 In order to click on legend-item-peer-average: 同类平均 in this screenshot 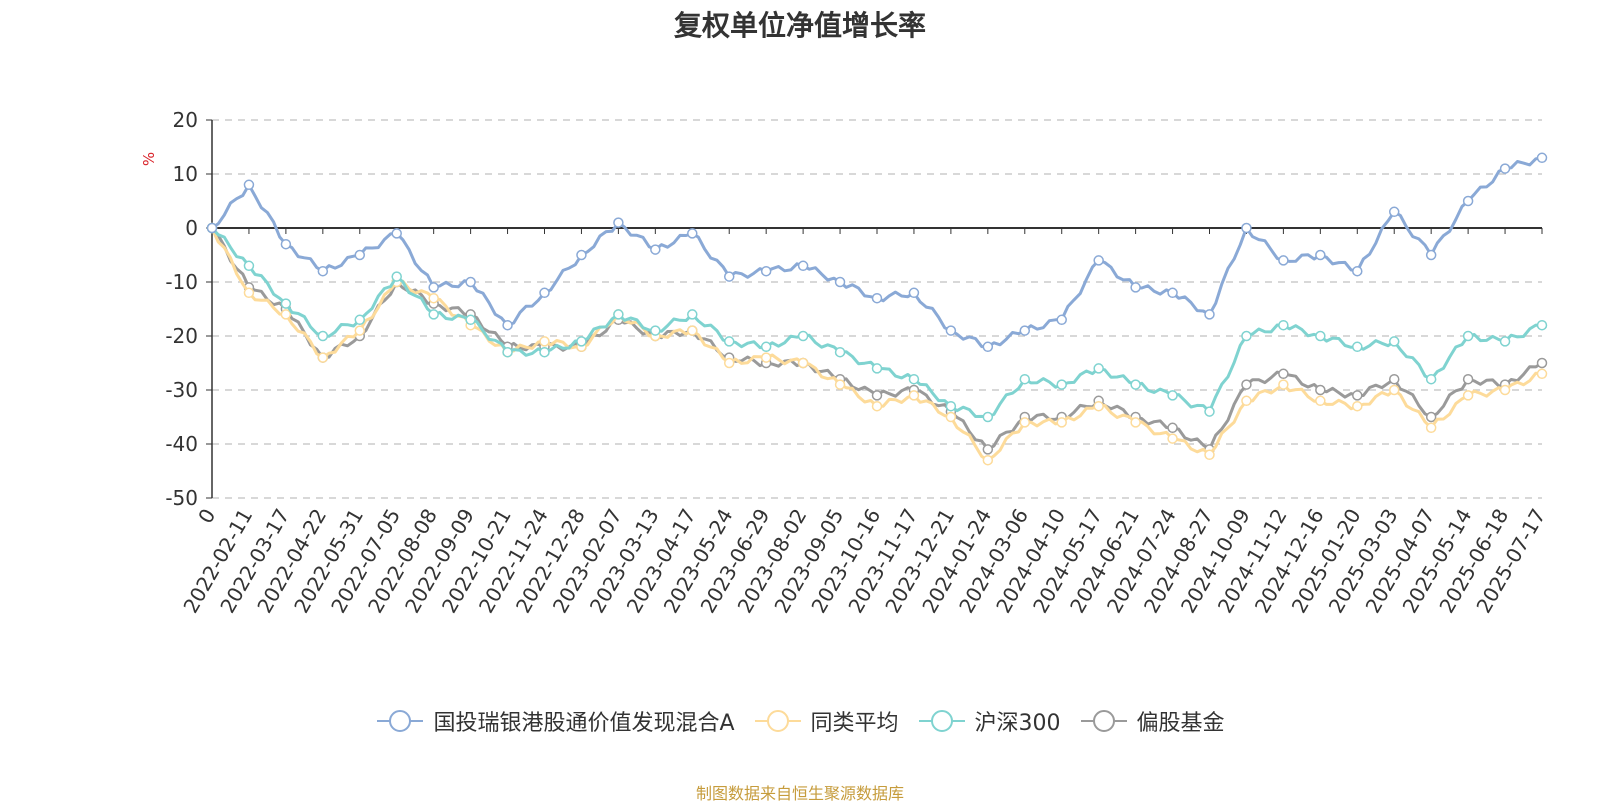, I will do `click(826, 721)`.